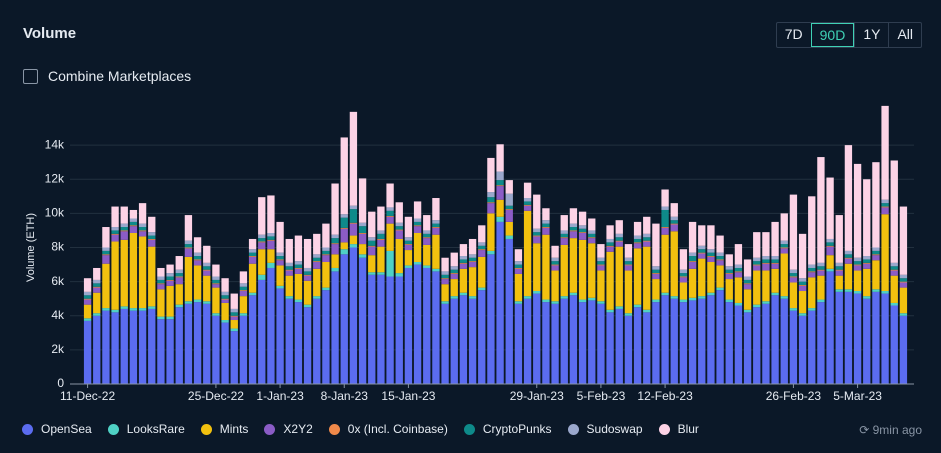  I want to click on y-axis-label: Volume (ETH), so click(31, 247).